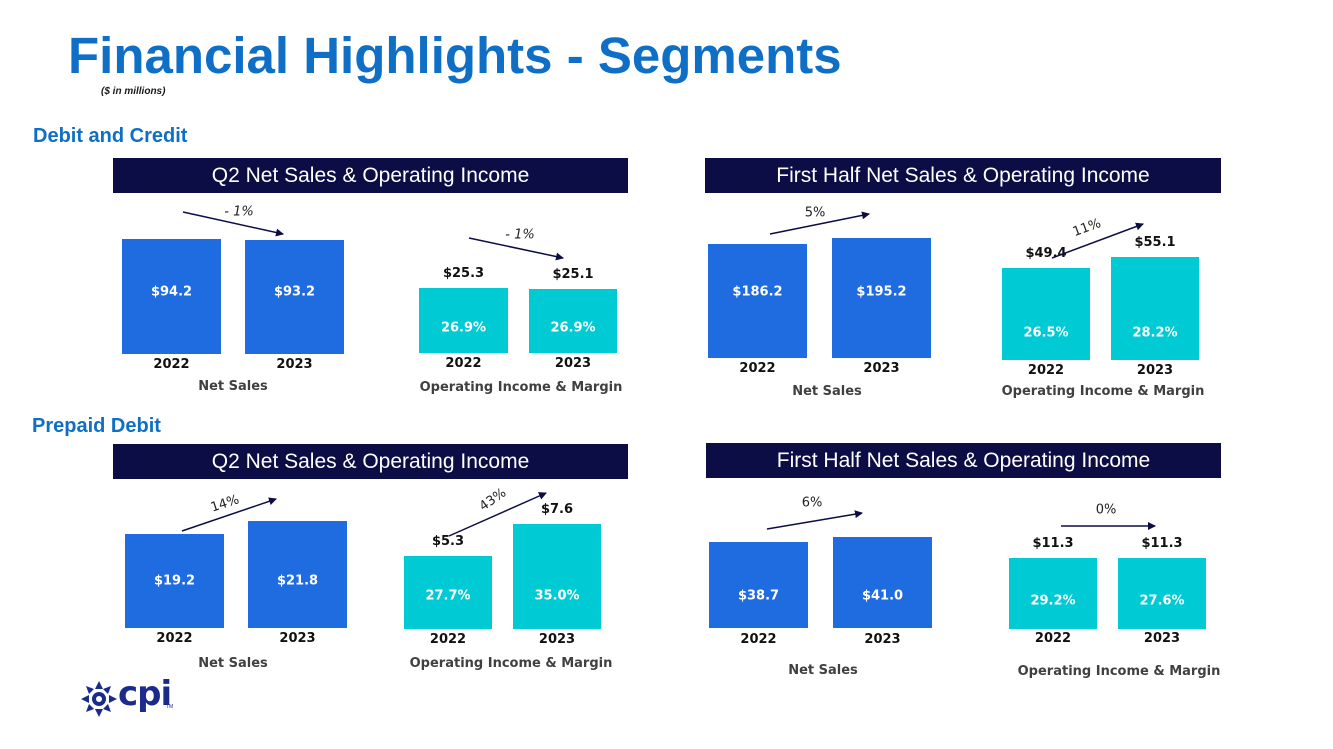 The width and height of the screenshot is (1333, 749). Describe the element at coordinates (557, 596) in the screenshot. I see `pd_q2_oi-margin-label-2023: 35.0%` at that location.